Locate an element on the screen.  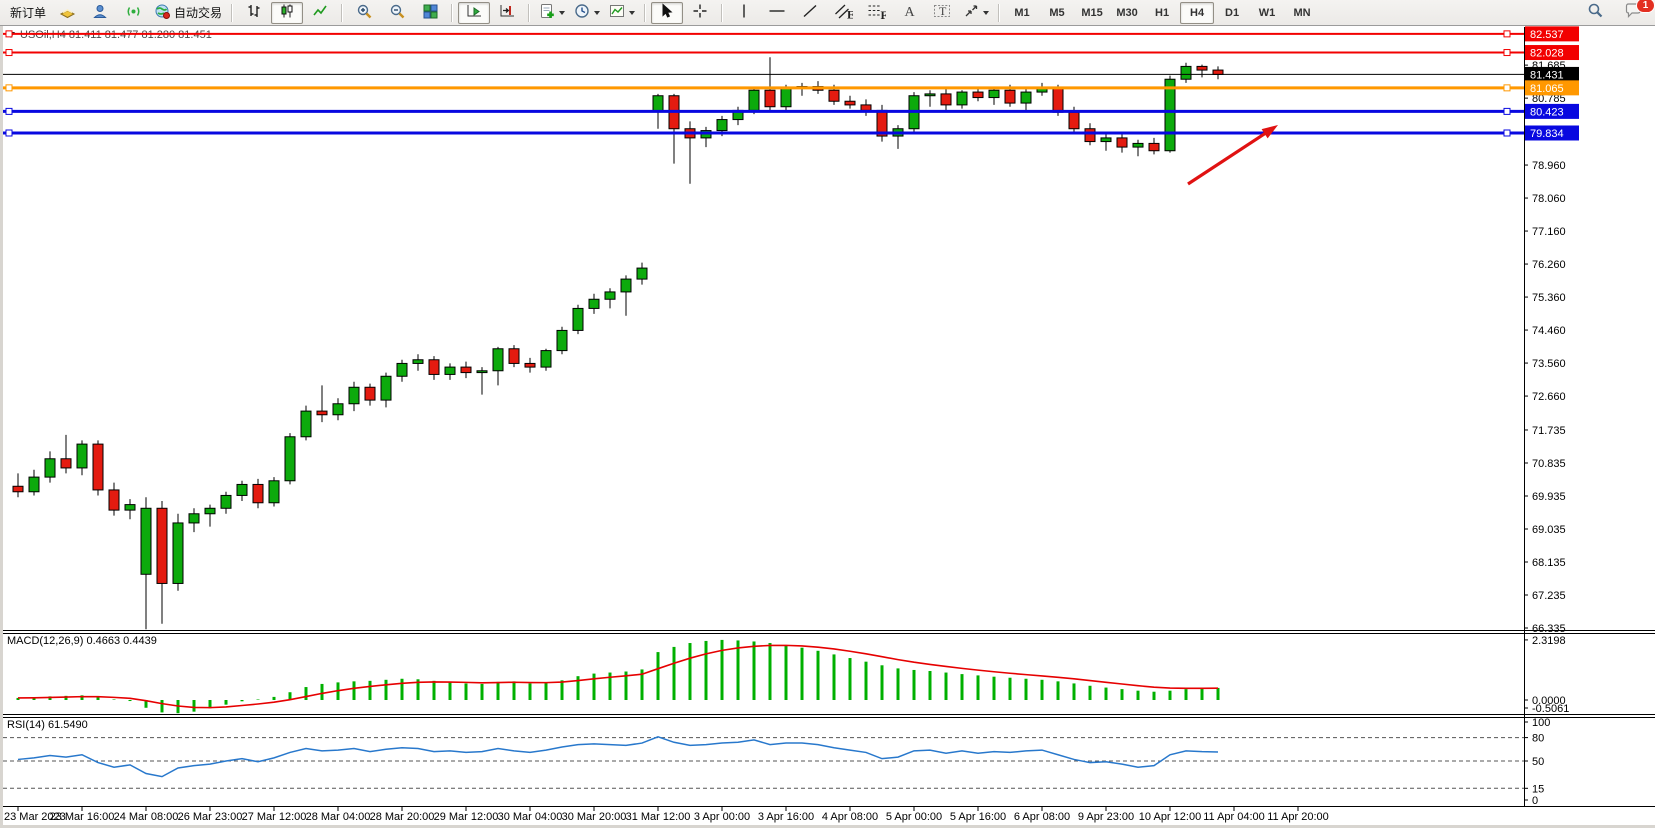
zoom-in-icon is located at coordinates (364, 13).